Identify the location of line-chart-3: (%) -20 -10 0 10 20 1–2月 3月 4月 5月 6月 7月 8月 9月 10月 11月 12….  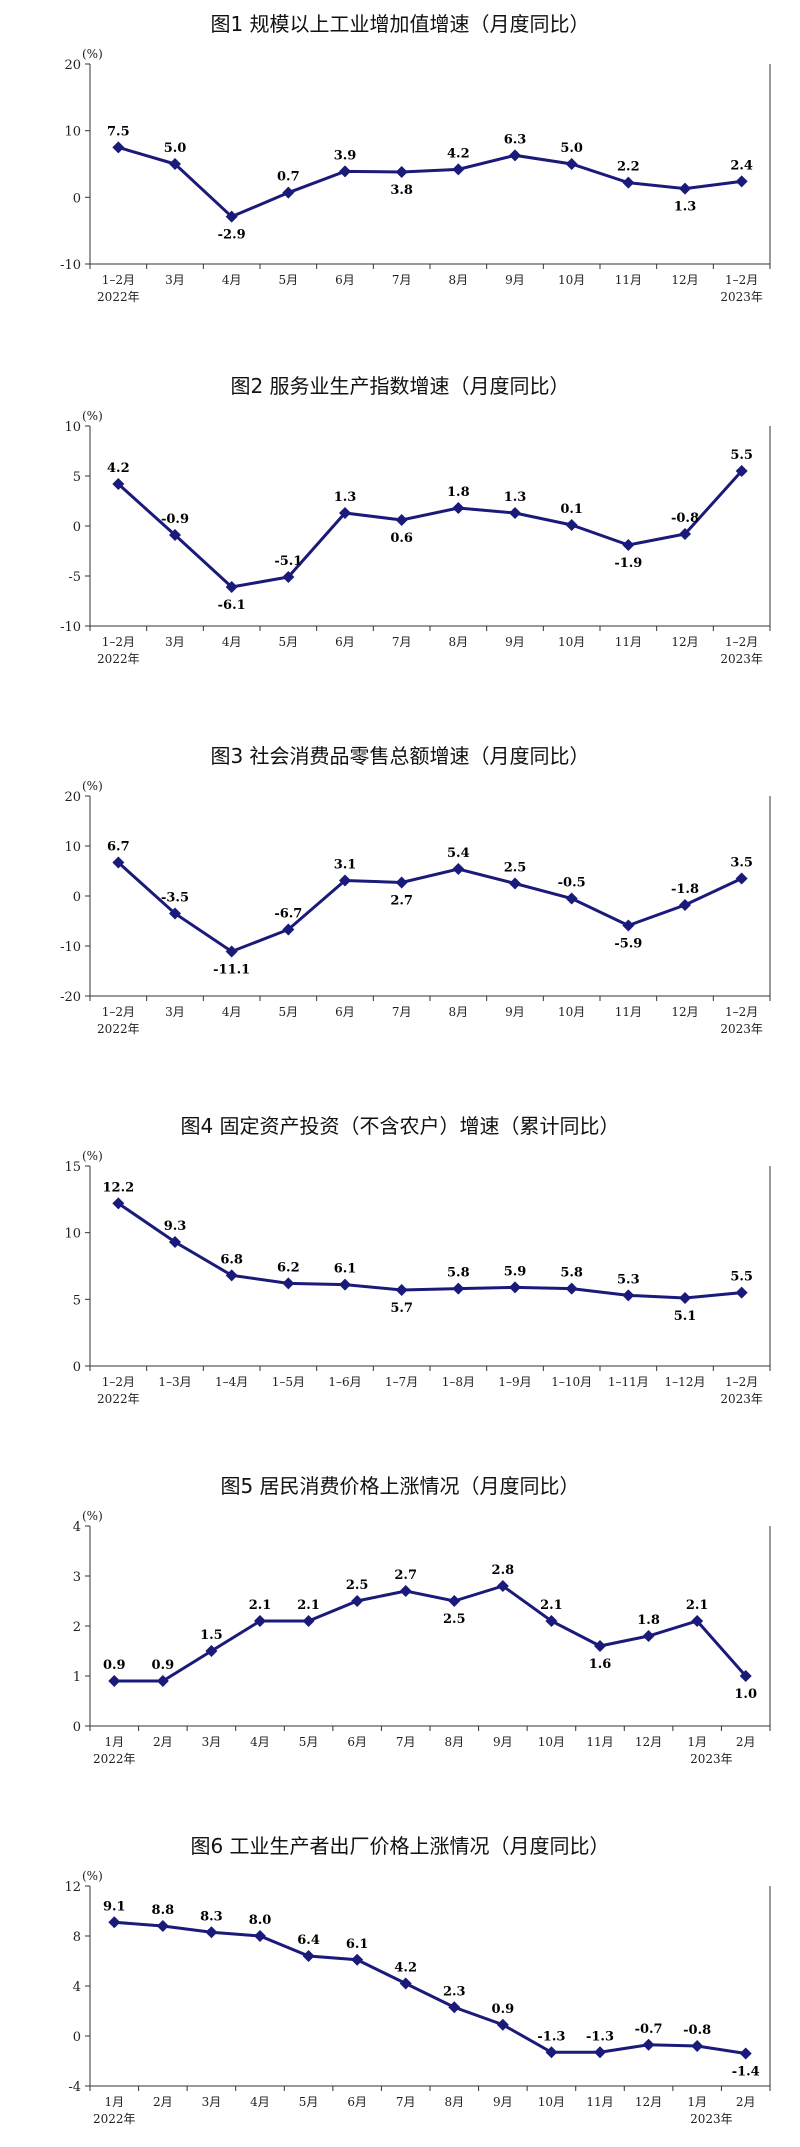
(415, 907).